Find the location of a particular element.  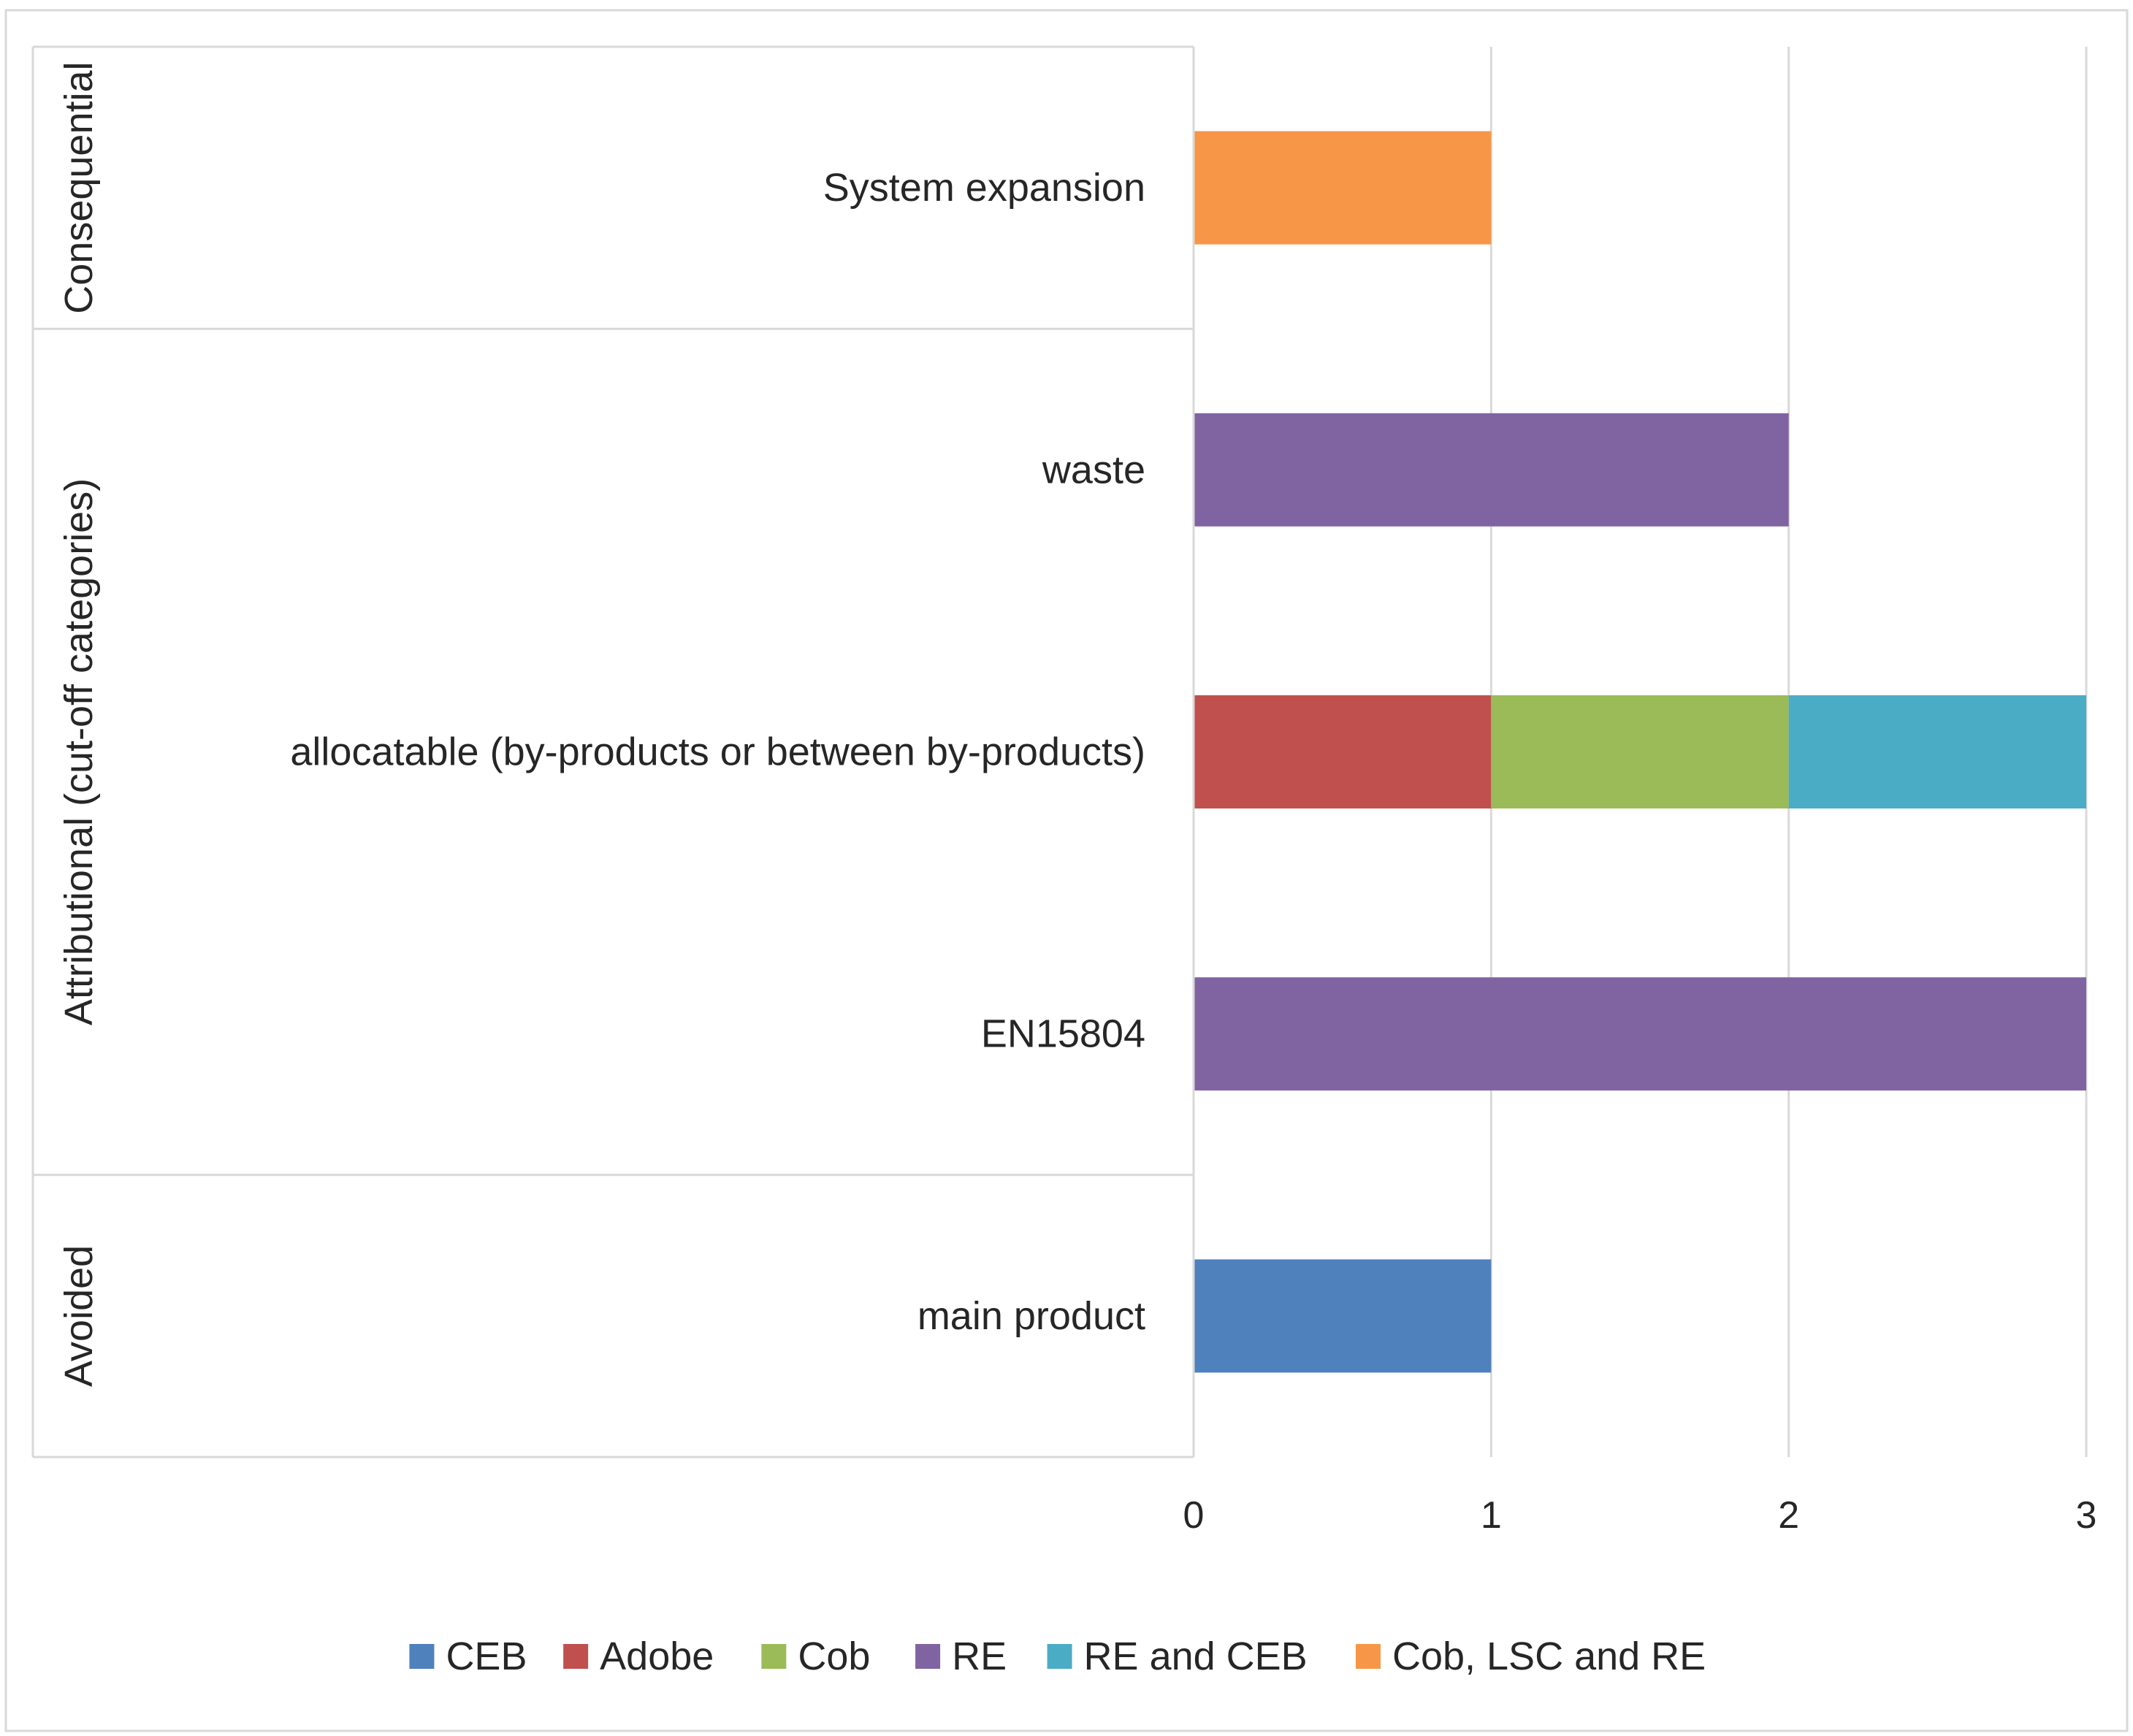

legend-item-cob-lsc-and-re: Cob, LSC and RE is located at coordinates (1530, 1656).